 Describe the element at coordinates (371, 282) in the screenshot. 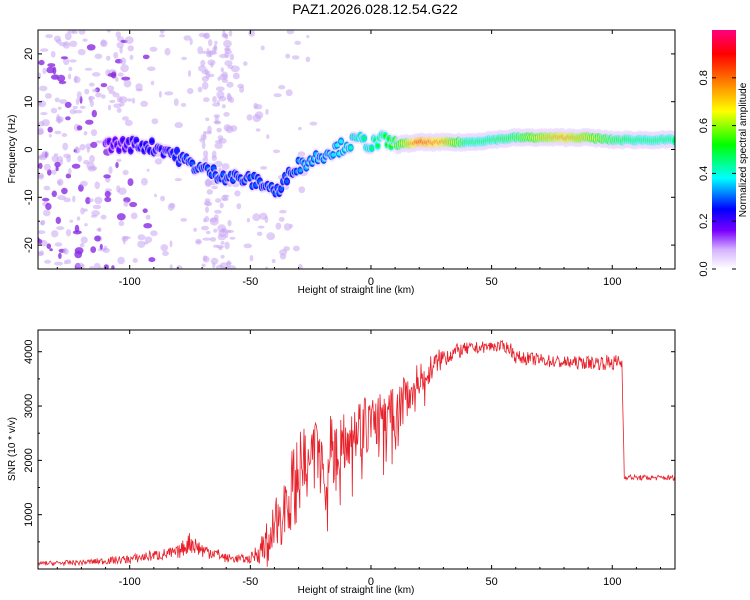

I see `spectrogram-xtick-label: 0` at that location.